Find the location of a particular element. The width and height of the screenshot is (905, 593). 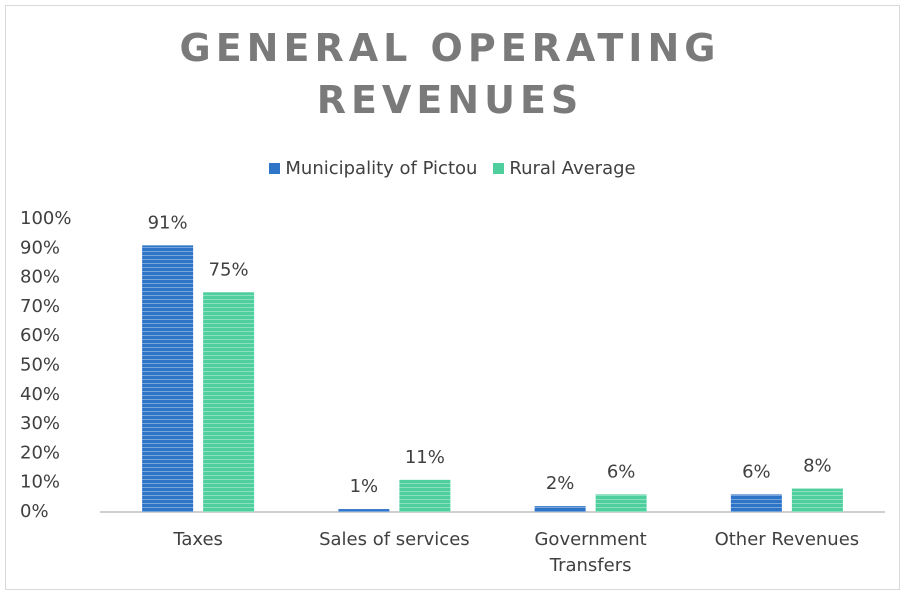

x-tick-label: Sales of services is located at coordinates (394, 539).